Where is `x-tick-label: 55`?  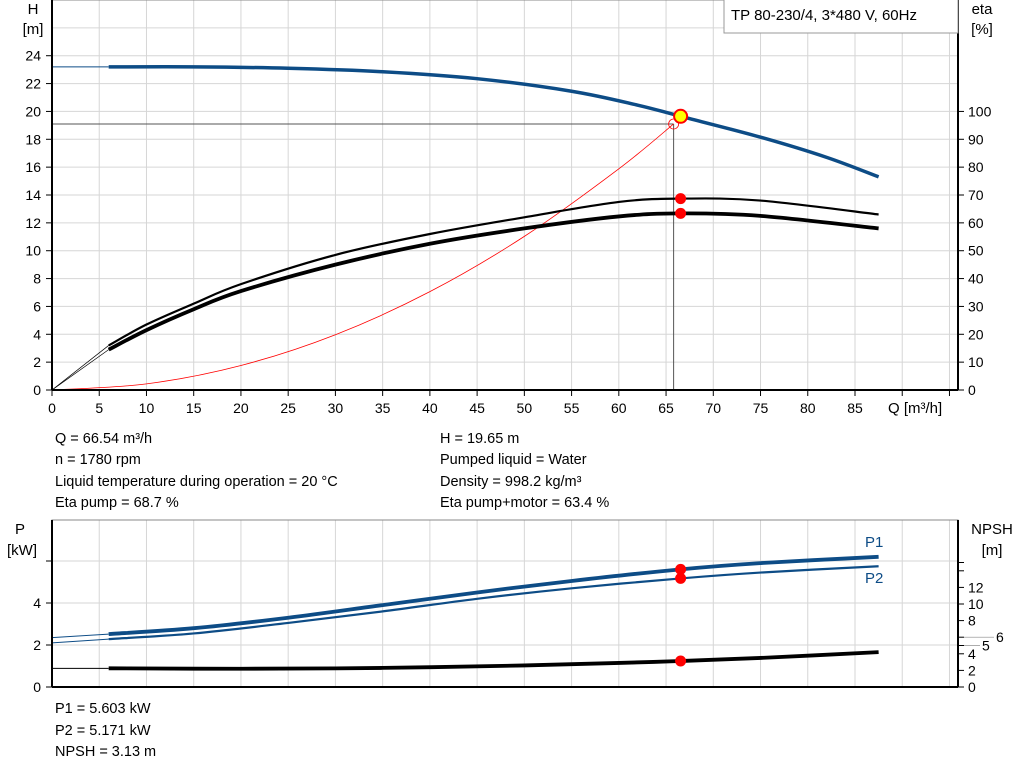
x-tick-label: 55 is located at coordinates (572, 408).